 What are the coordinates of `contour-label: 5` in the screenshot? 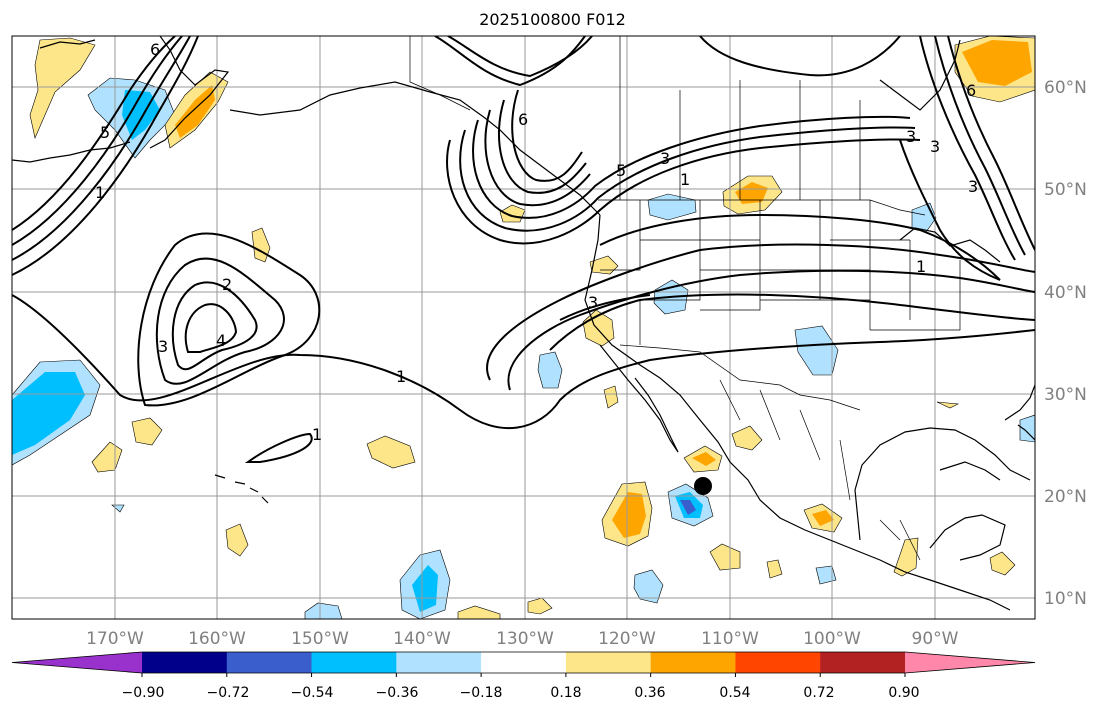 It's located at (105, 132).